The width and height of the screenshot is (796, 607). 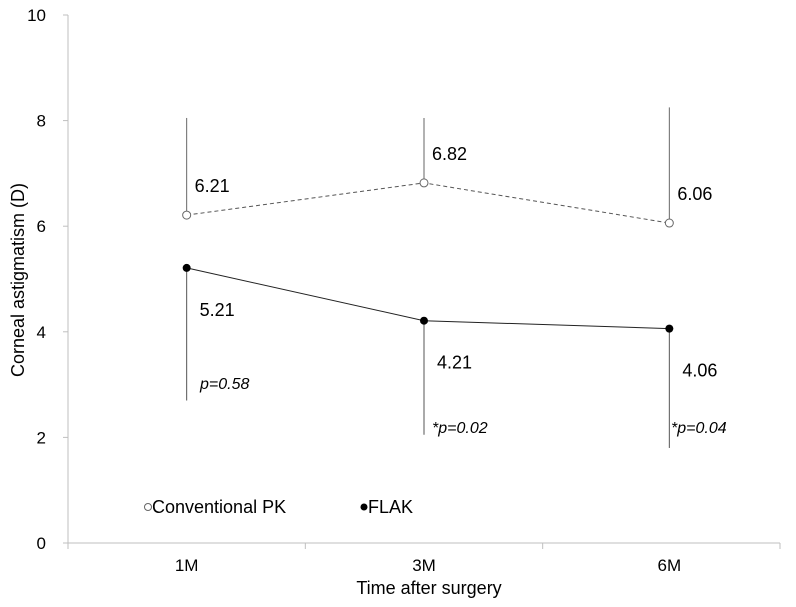 I want to click on legend-marker-conventional-pk, so click(x=148, y=507).